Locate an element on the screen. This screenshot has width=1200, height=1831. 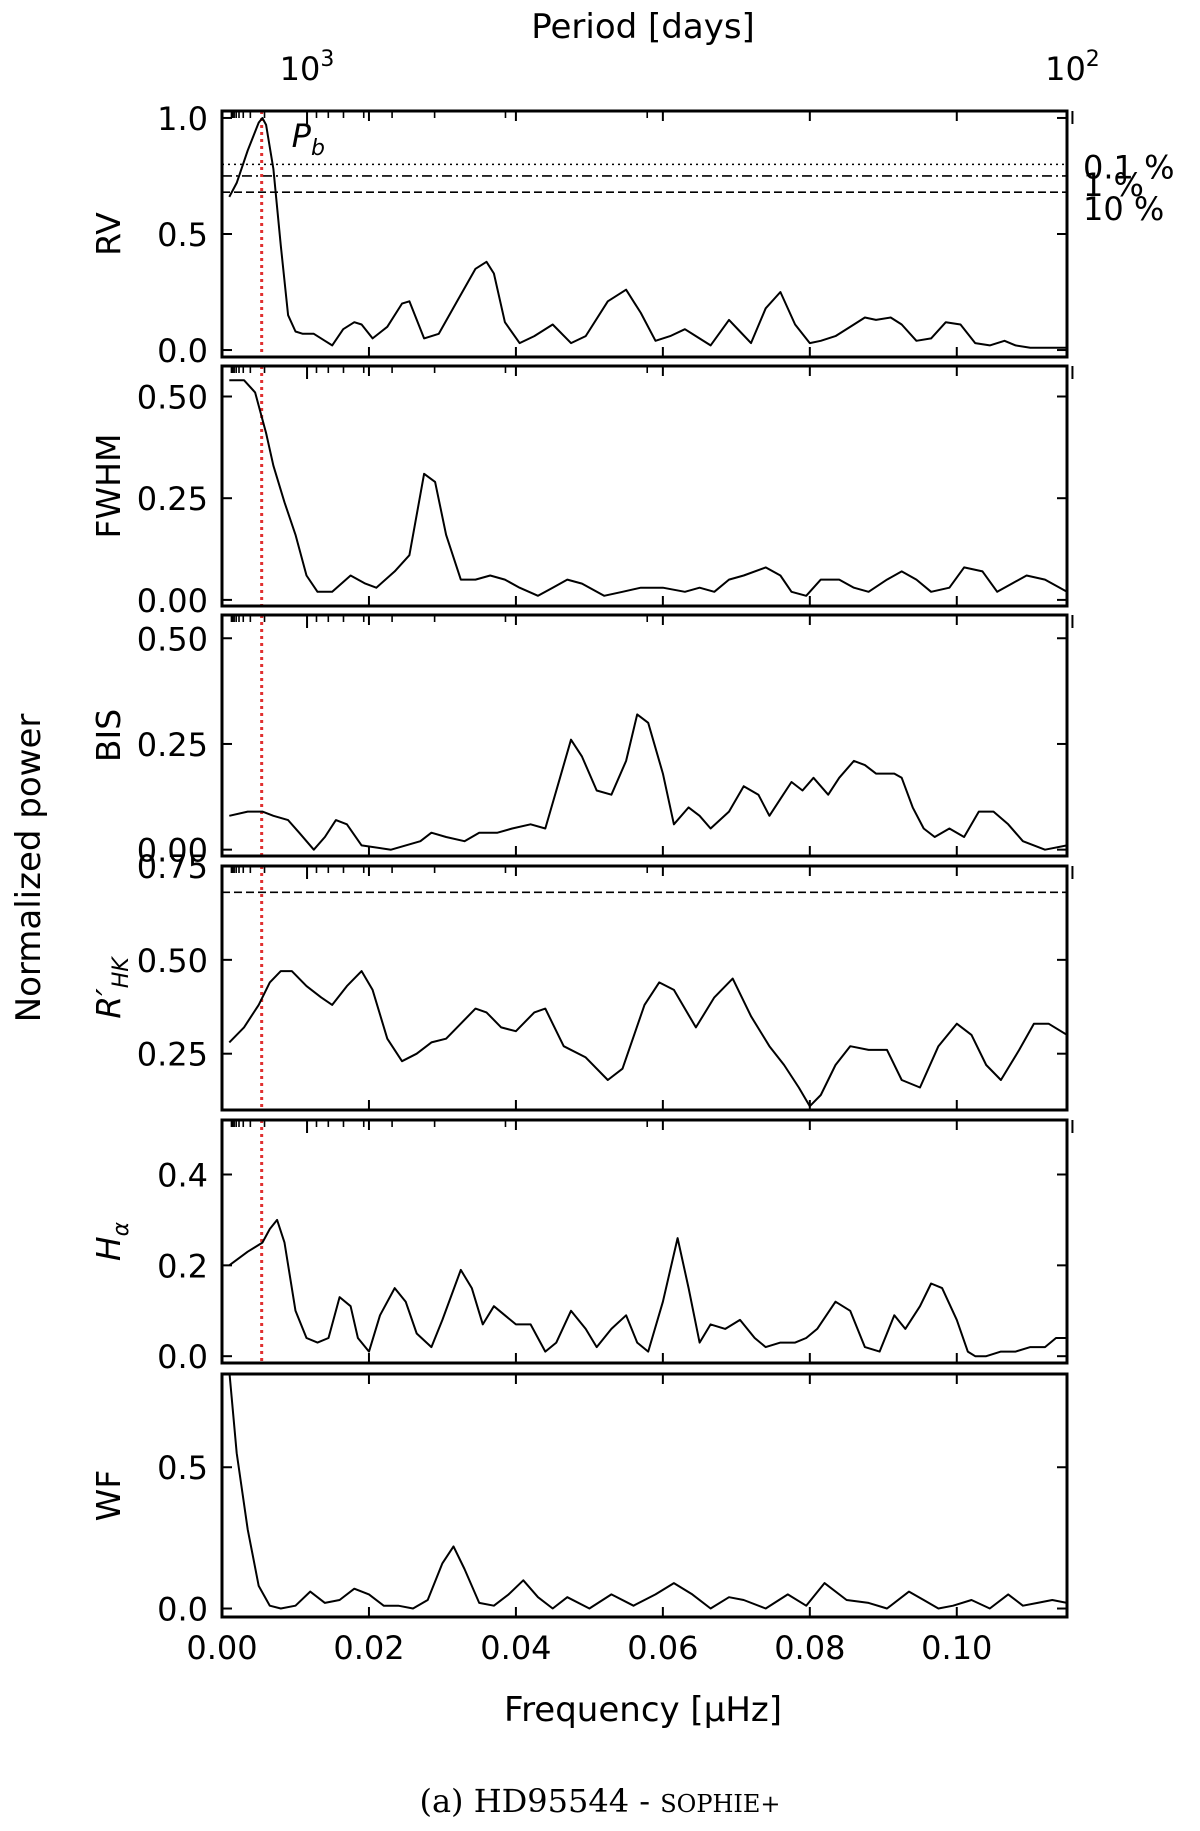
panel-ylabel: R′HK is located at coordinates (111, 987).